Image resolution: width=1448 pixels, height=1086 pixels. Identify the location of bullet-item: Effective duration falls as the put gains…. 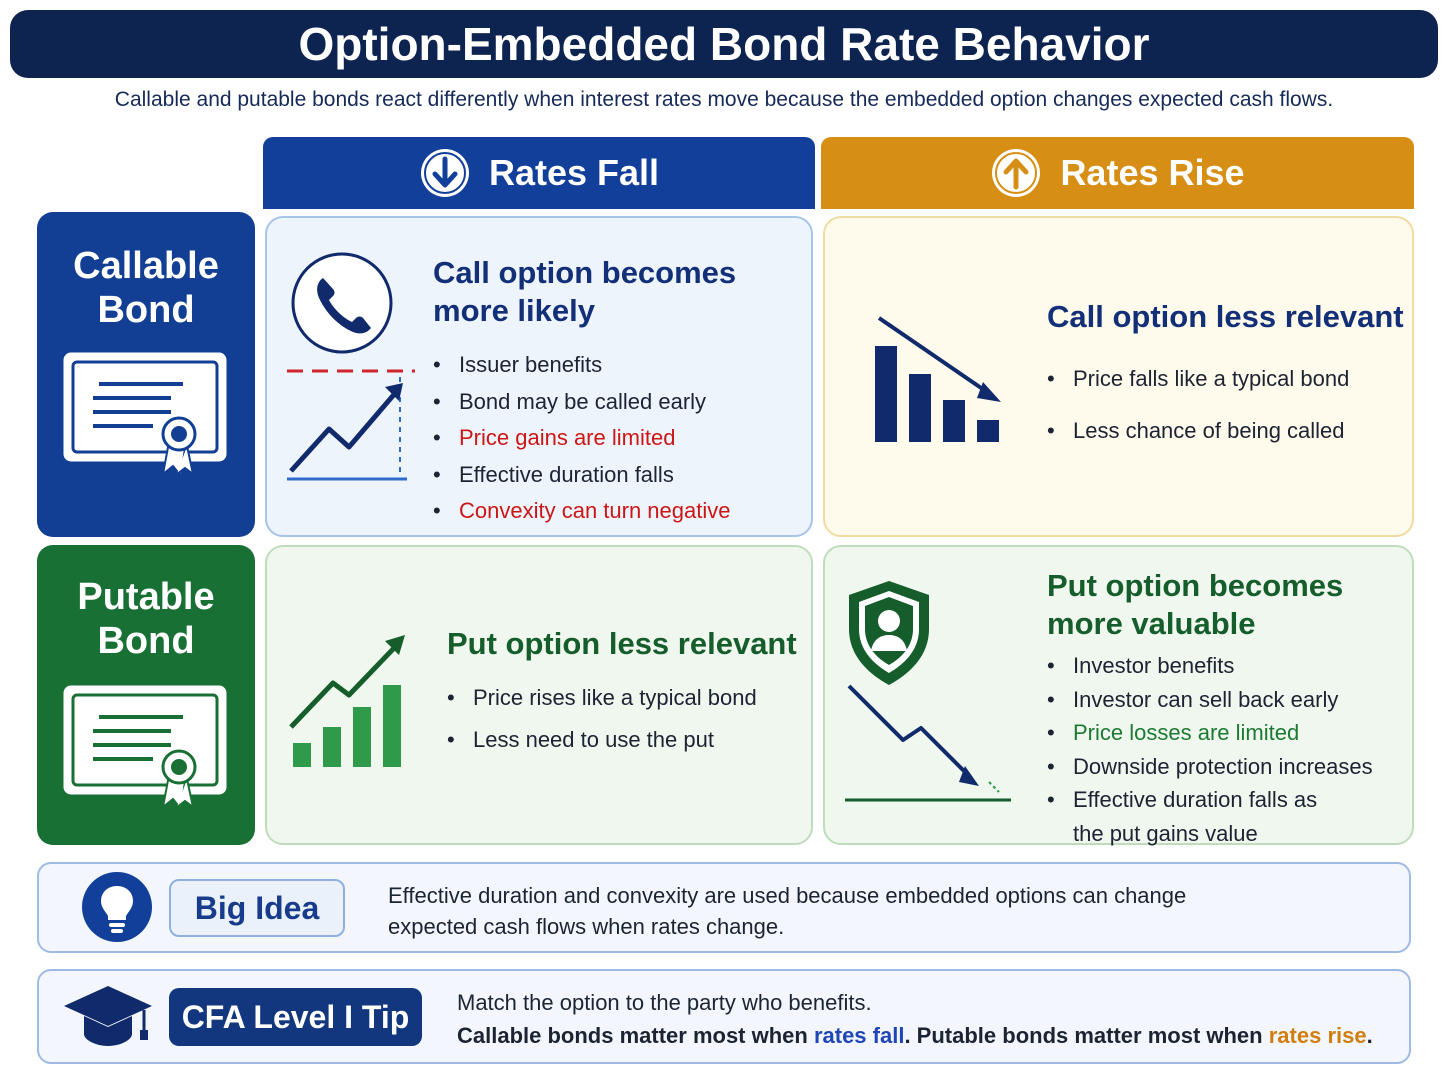
(1227, 816).